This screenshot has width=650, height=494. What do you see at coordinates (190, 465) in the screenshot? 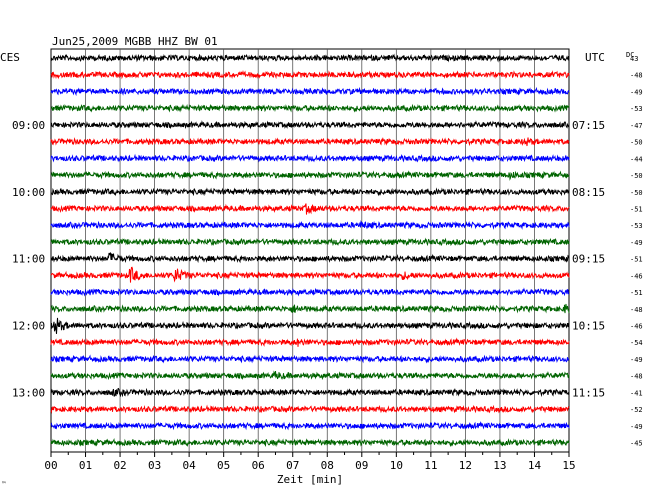
I see `x-tick-label: 04` at bounding box center [190, 465].